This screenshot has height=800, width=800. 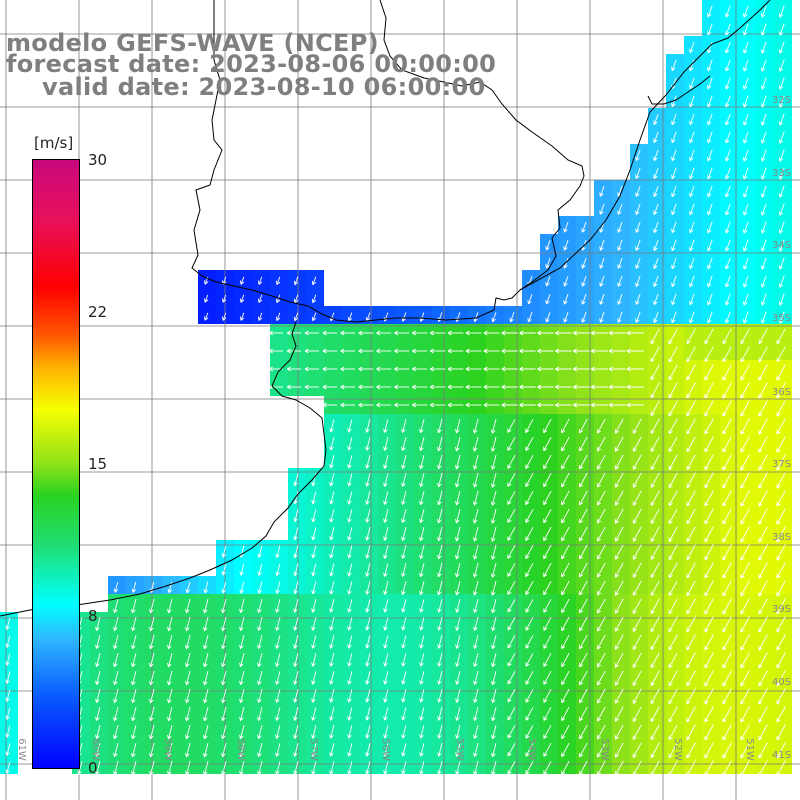 What do you see at coordinates (93, 616) in the screenshot?
I see `colorbar-tick: 8` at bounding box center [93, 616].